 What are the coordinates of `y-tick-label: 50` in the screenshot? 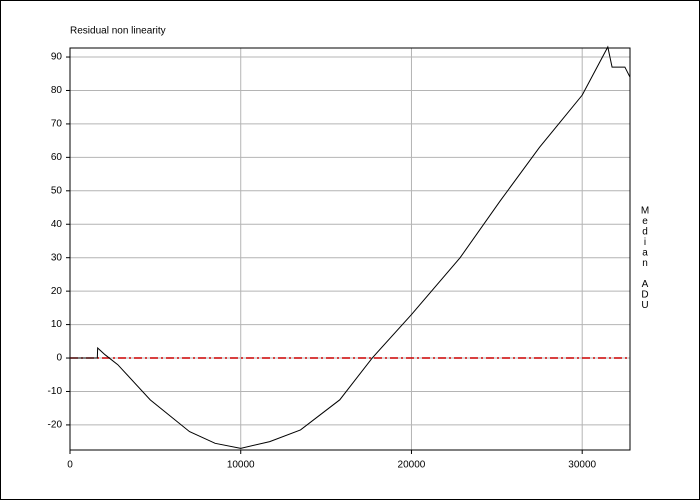 It's located at (57, 190).